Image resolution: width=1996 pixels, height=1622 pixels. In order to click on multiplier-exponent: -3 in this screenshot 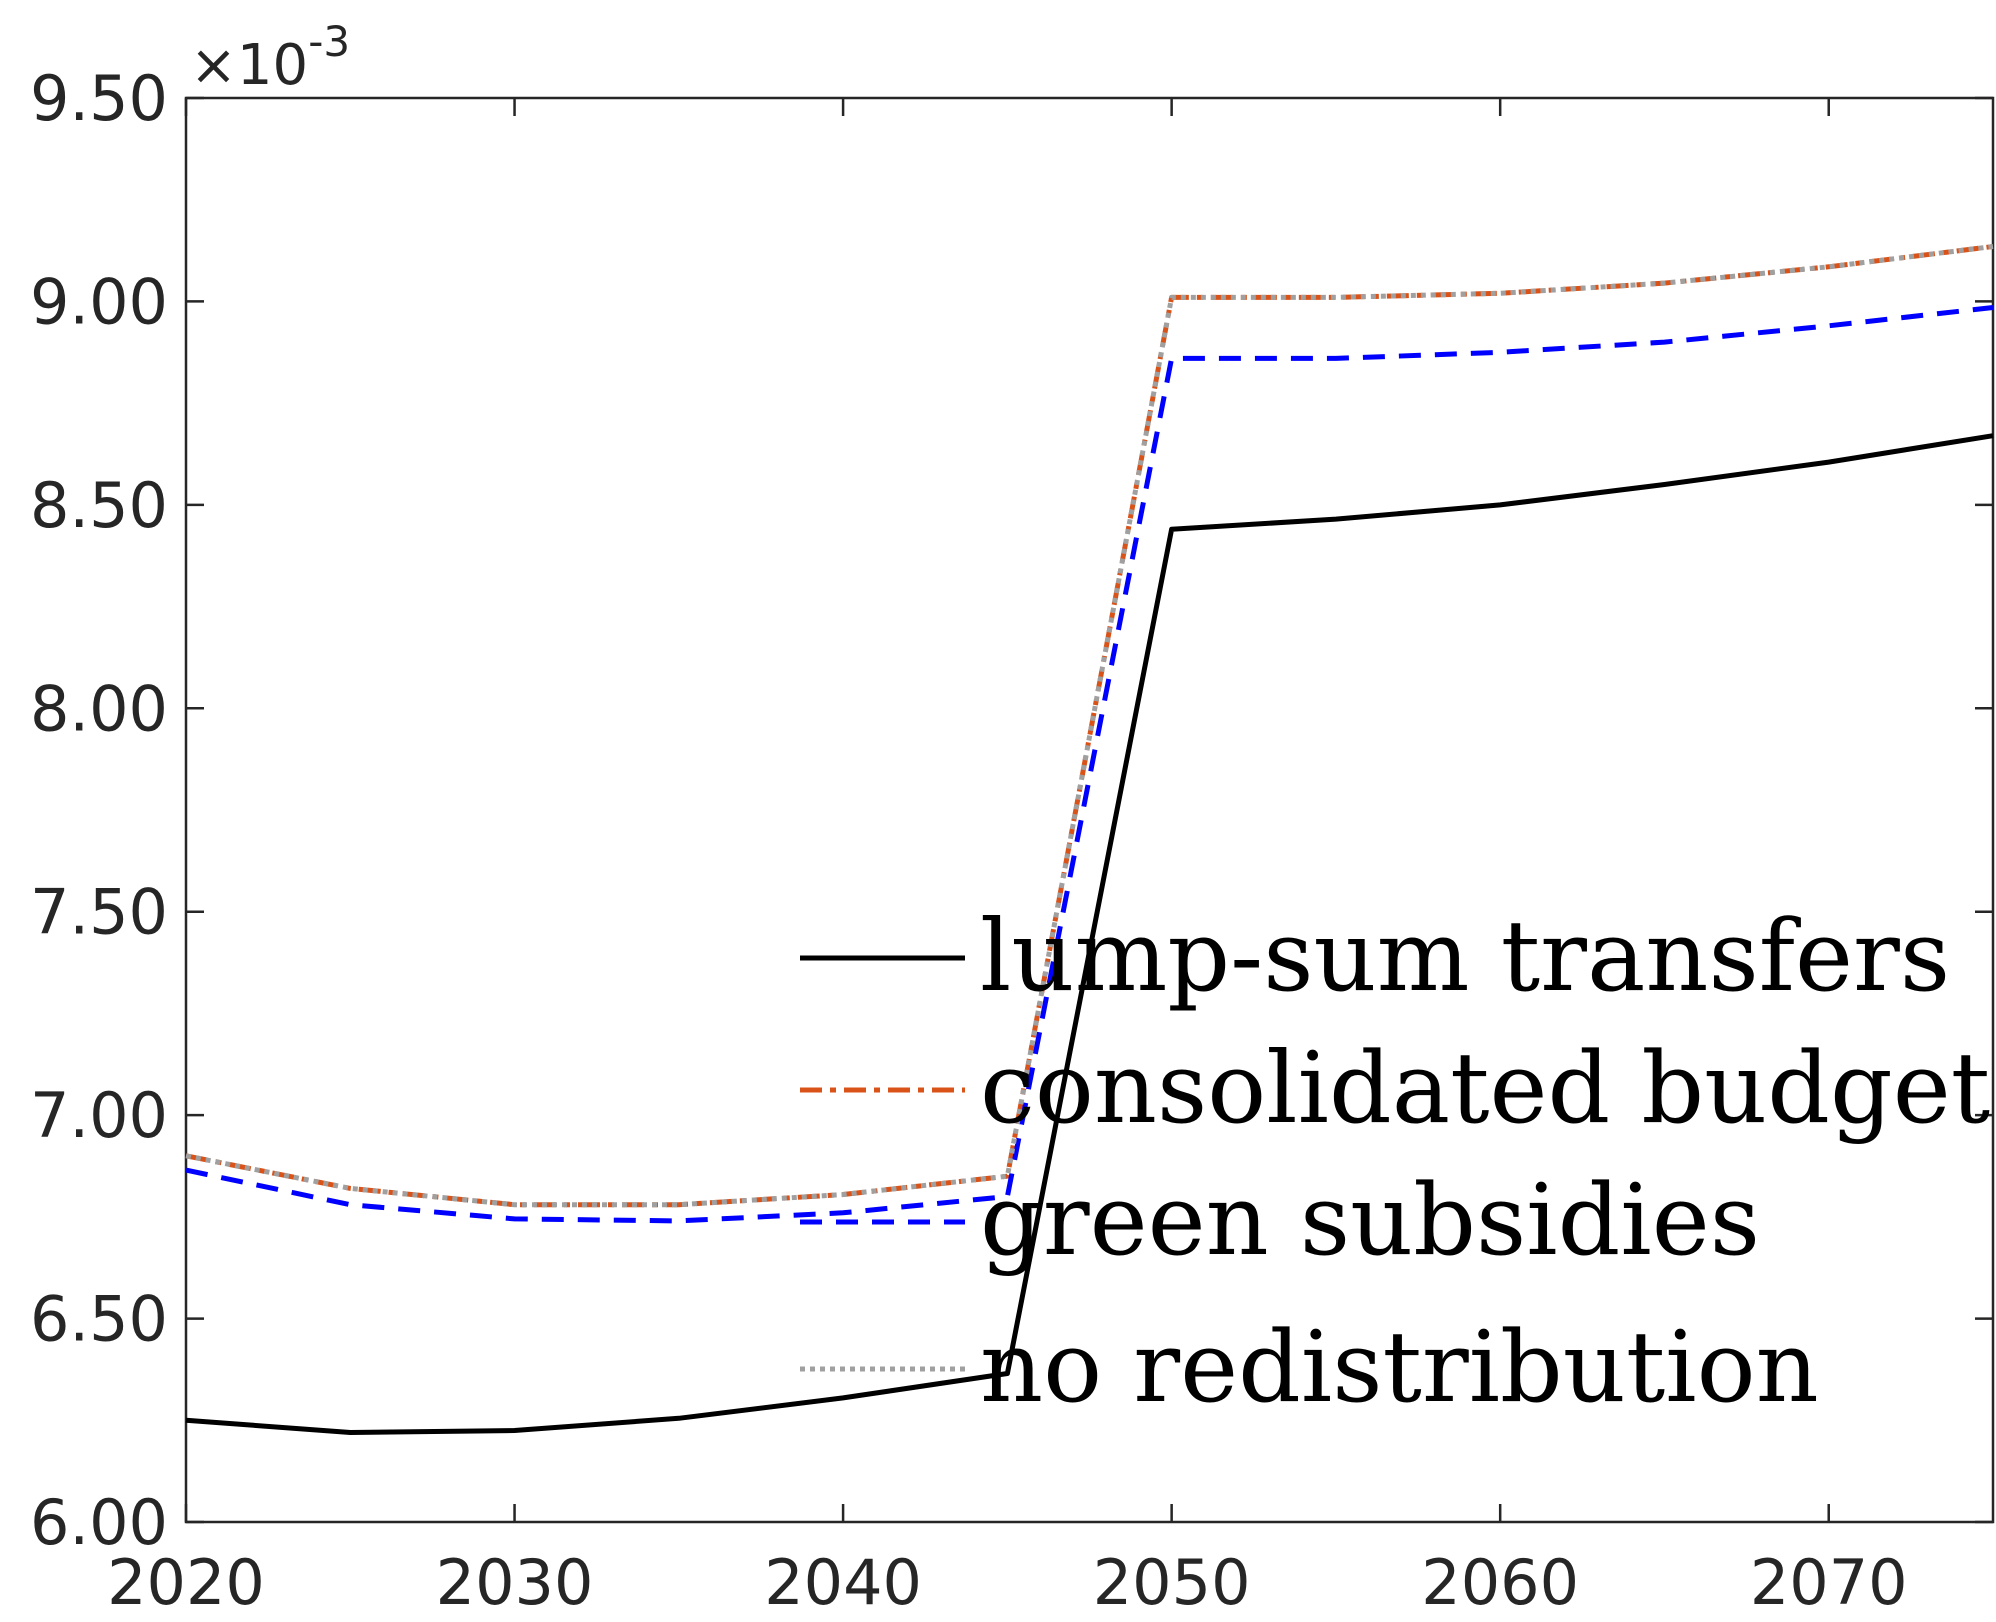, I will do `click(329, 41)`.